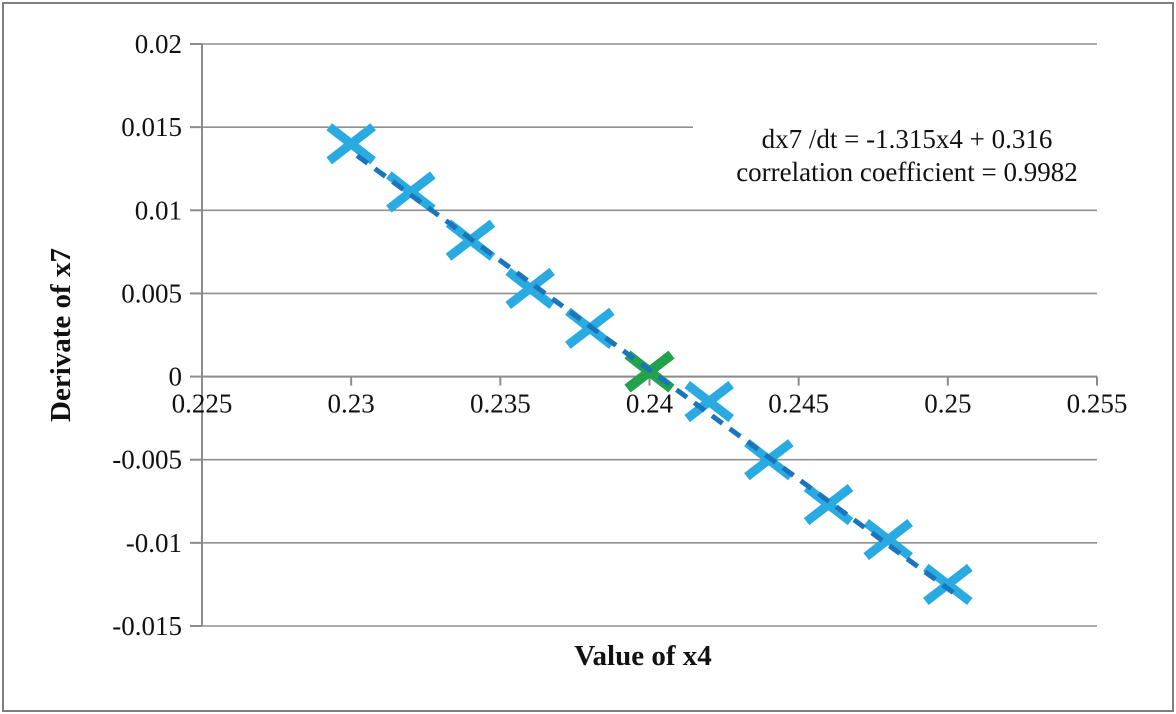 This screenshot has width=1176, height=714. I want to click on y-tick-label: 0.01, so click(158, 210).